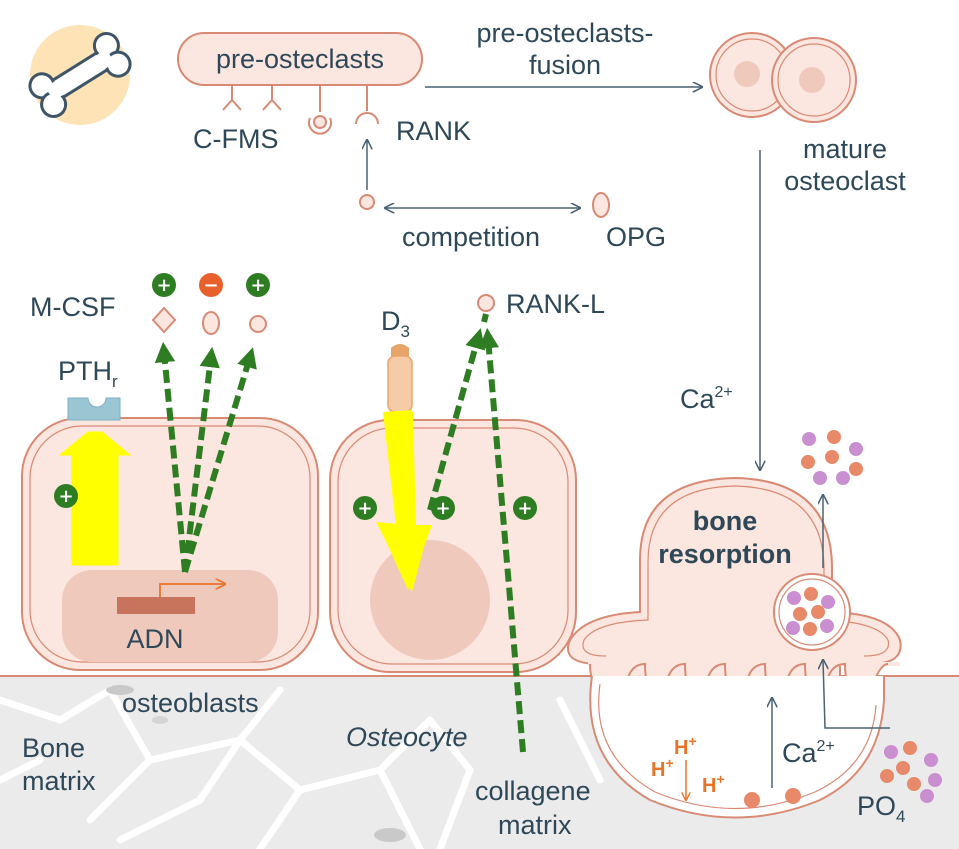 The height and width of the screenshot is (849, 959). I want to click on plus-badge-mcsf: +, so click(164, 285).